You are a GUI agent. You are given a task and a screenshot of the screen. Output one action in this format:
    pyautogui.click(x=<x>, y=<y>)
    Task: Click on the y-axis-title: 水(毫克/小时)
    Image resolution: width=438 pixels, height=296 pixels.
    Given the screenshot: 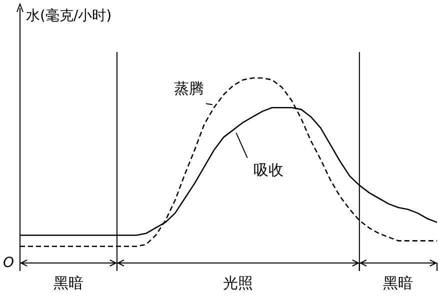 What is the action you would take?
    pyautogui.click(x=69, y=16)
    